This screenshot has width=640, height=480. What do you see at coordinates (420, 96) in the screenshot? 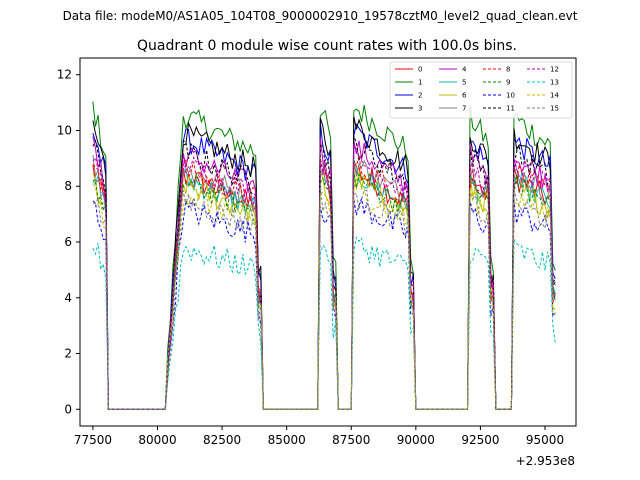
I see `legend-label-2: 2` at bounding box center [420, 96].